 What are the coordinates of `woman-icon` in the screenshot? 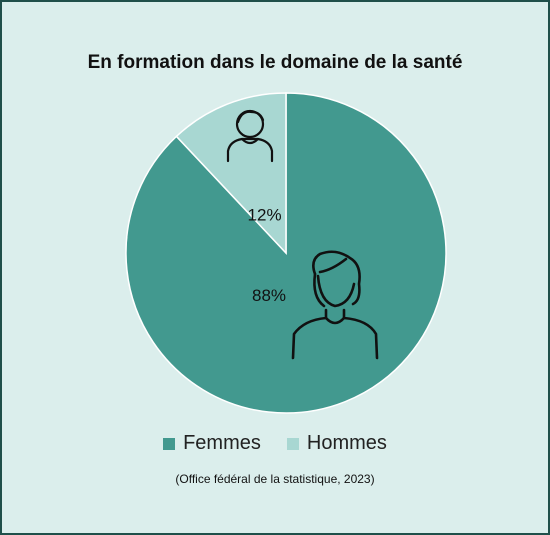 It's located at (335, 305).